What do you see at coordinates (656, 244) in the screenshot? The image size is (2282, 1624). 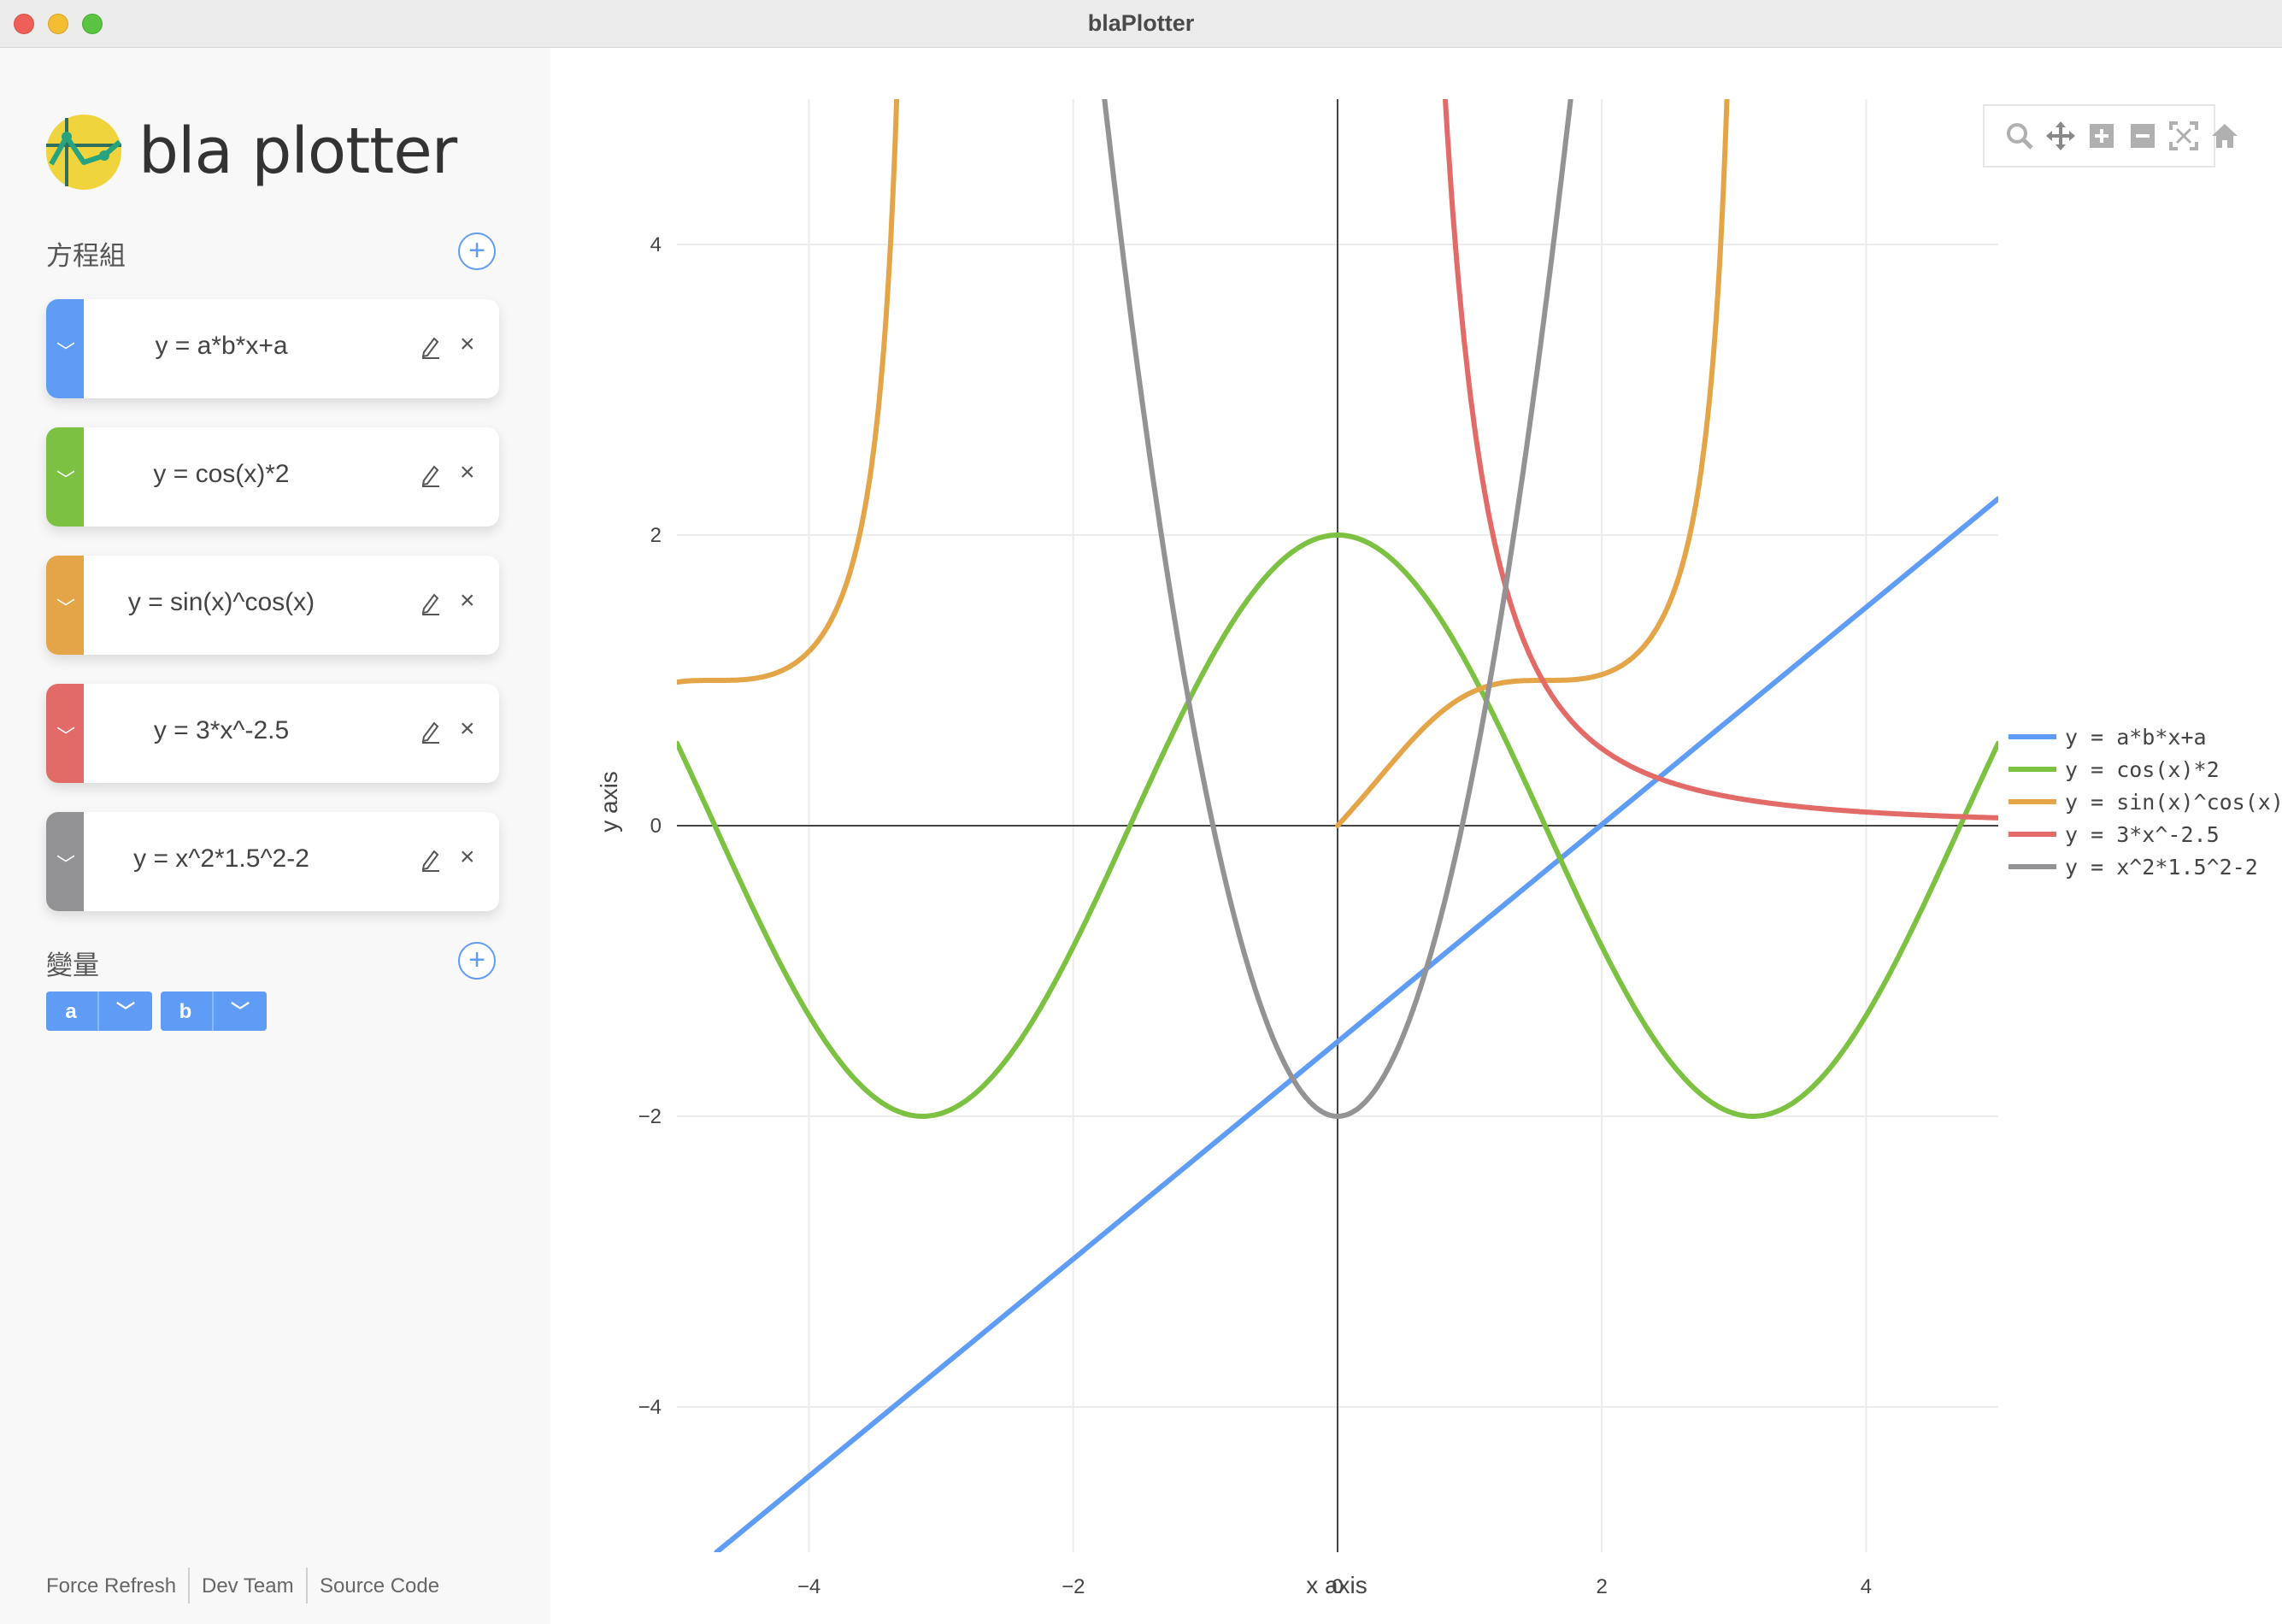 I see `y-tick-label: 4` at bounding box center [656, 244].